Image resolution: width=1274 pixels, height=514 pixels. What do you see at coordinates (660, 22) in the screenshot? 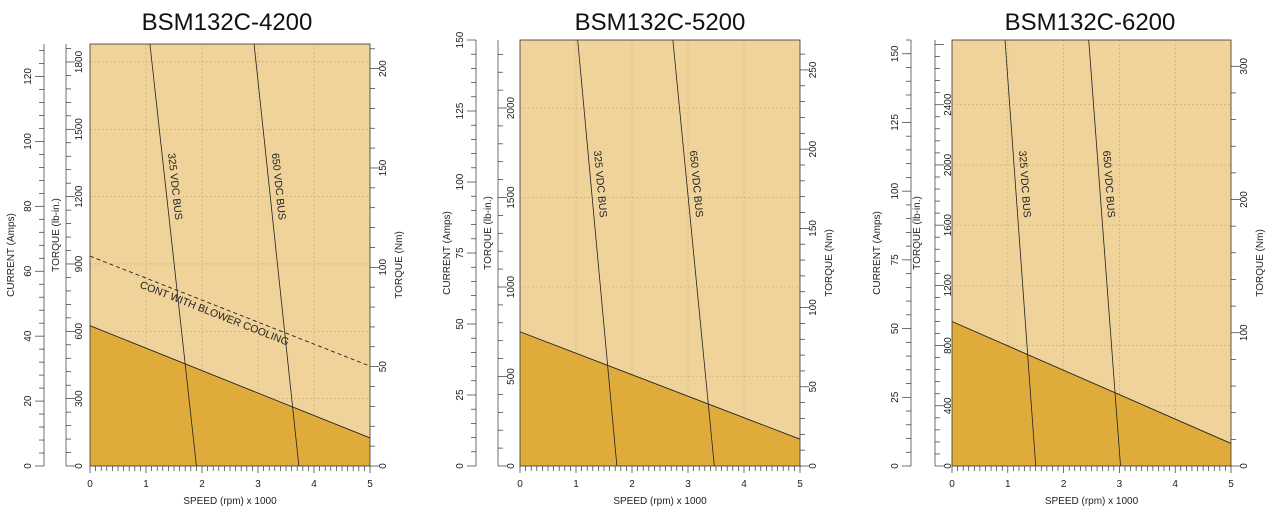
I see `chart-title: BSM132C-5200` at bounding box center [660, 22].